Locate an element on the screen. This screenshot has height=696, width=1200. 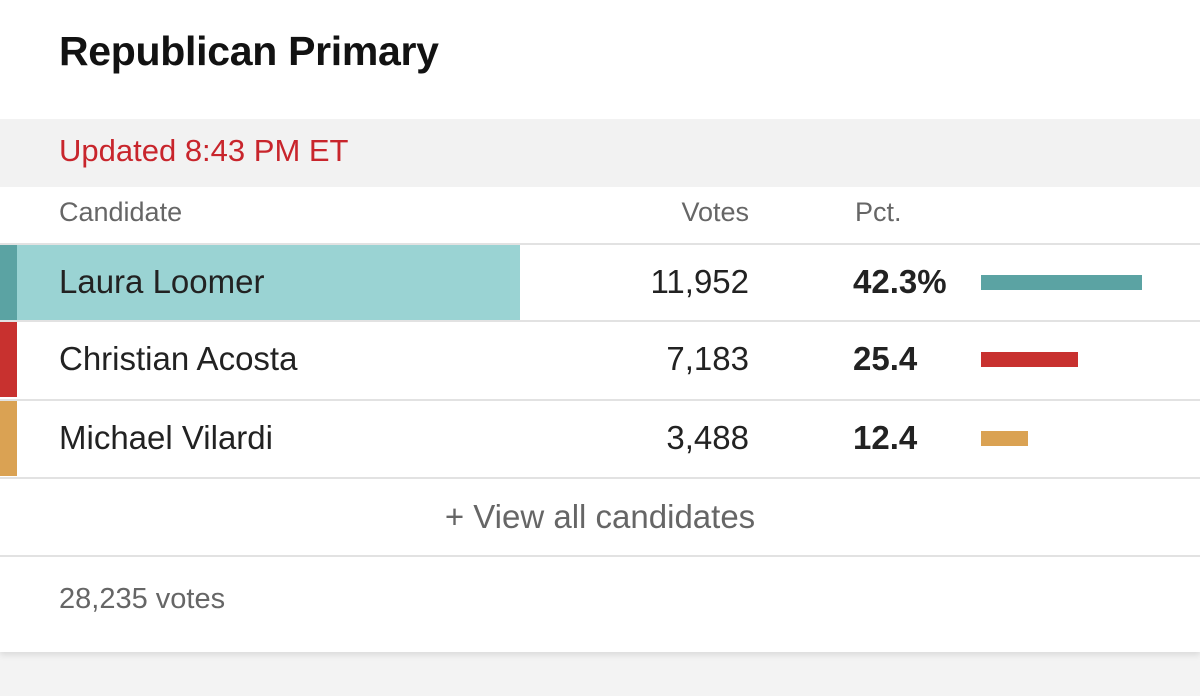
updated-bar is located at coordinates (600, 153).